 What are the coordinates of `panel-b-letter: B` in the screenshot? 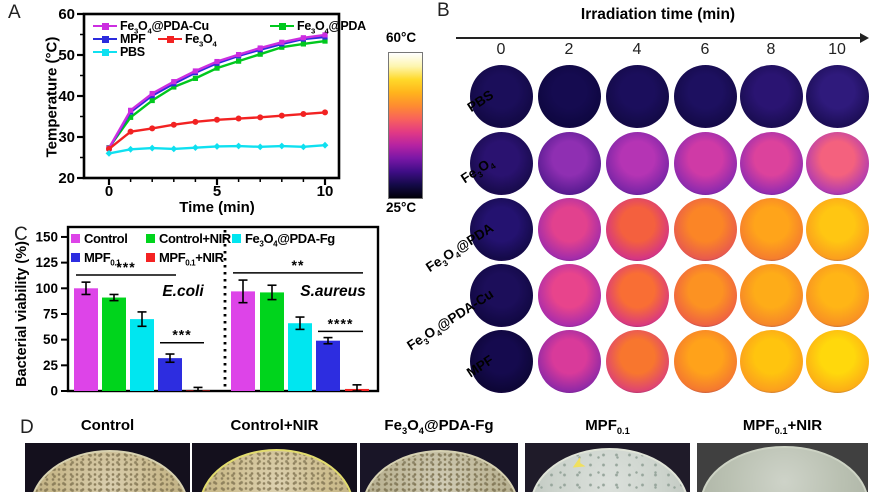 It's located at (443, 10).